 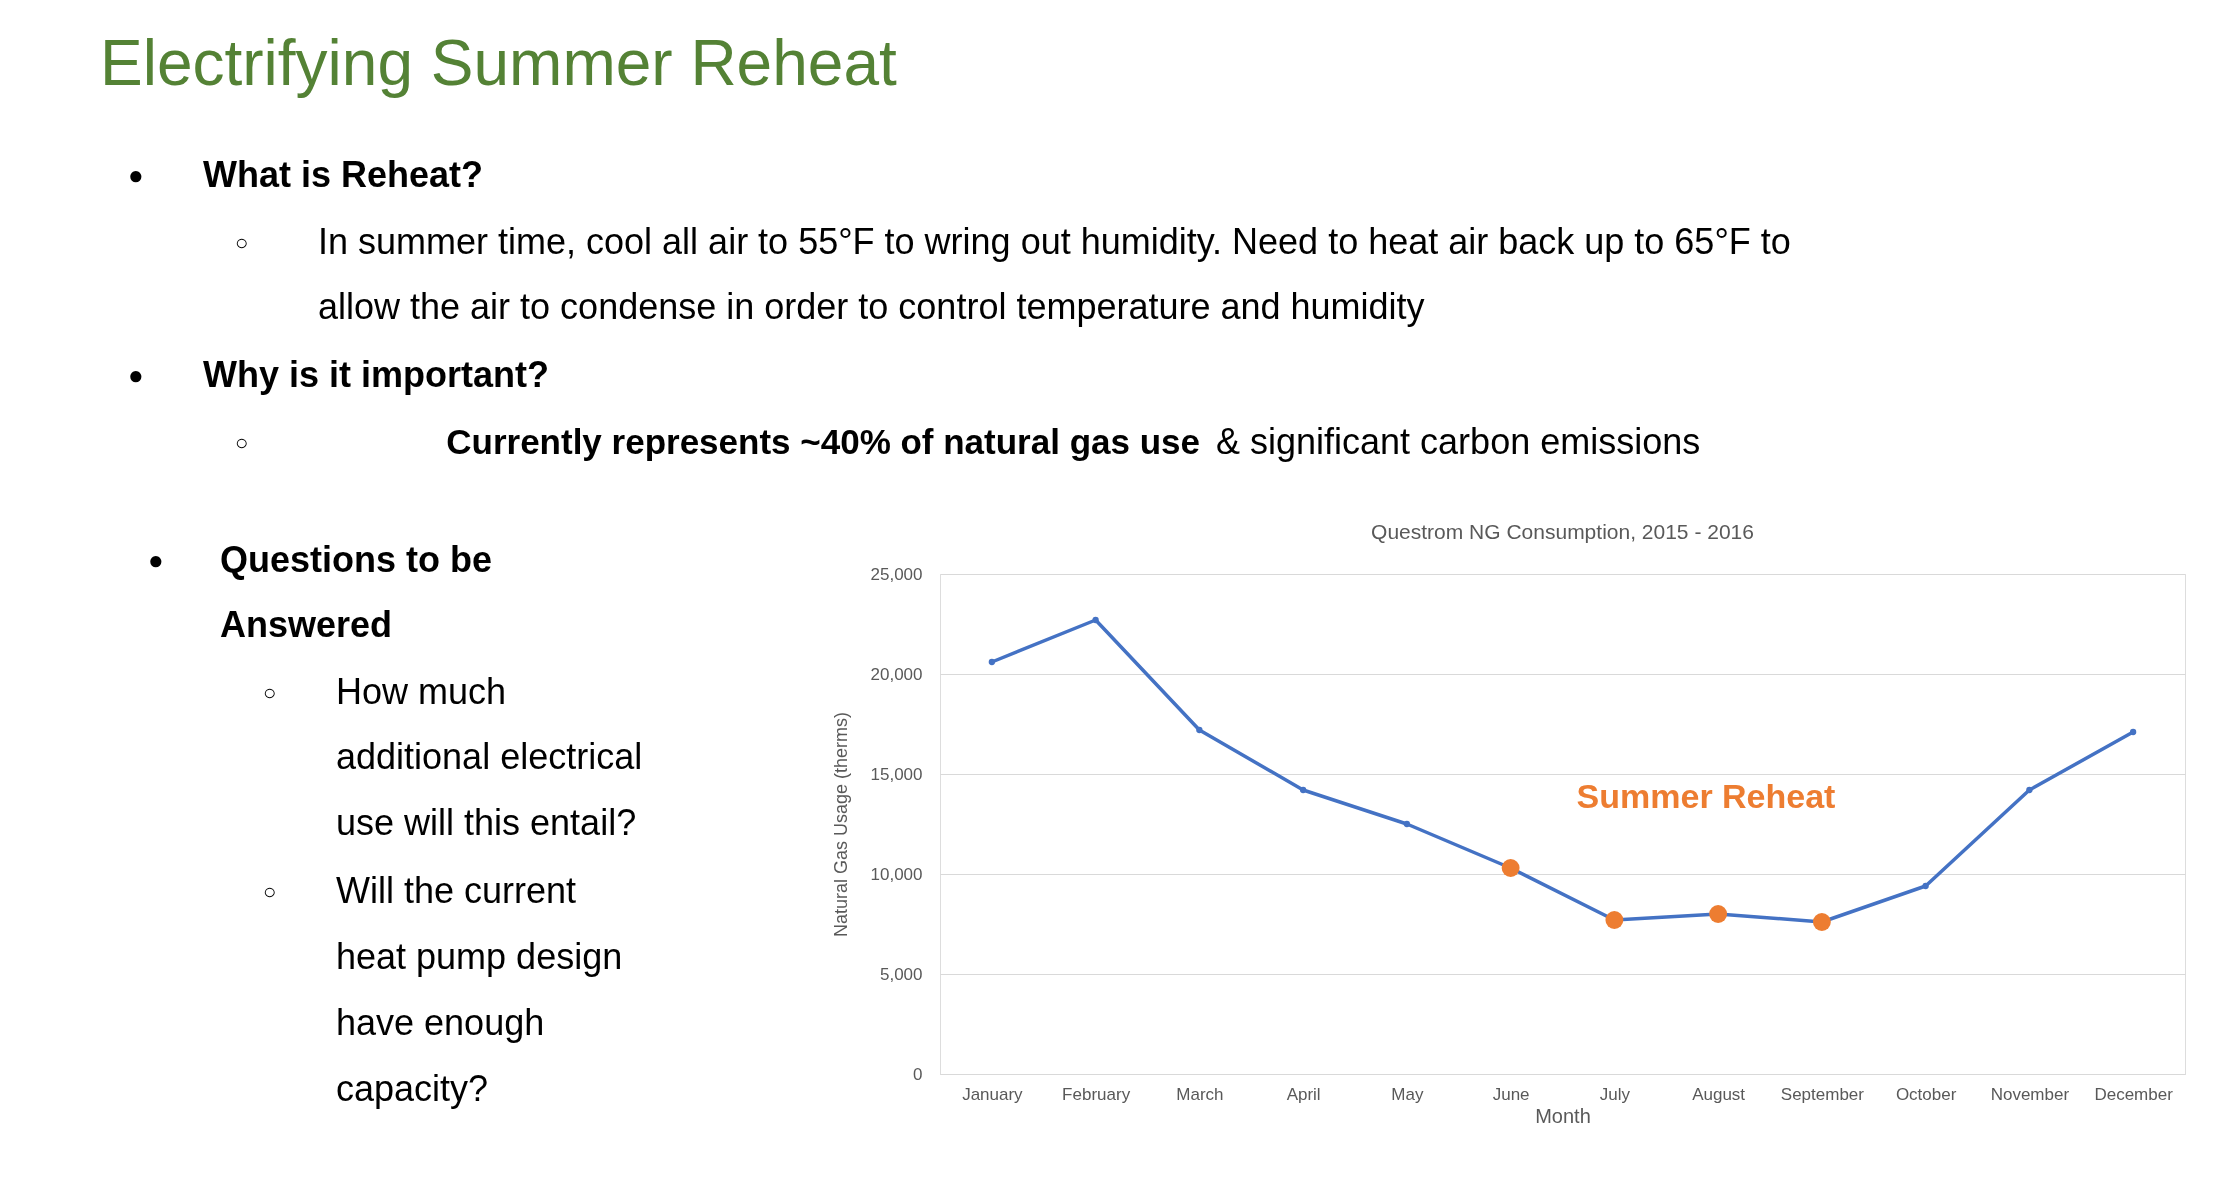 I want to click on x-tick-label: February, so click(x=1096, y=1094).